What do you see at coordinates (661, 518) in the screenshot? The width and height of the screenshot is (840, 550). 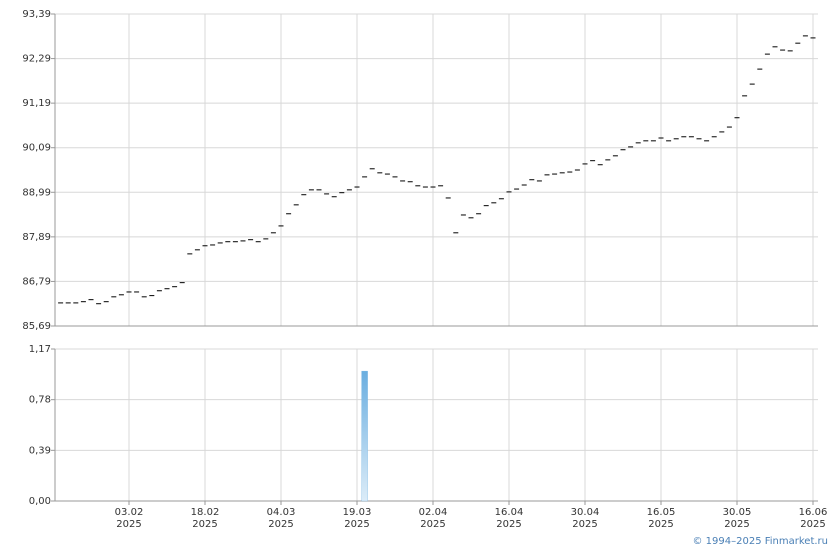 I see `x-tick-label: 16.05 2025` at bounding box center [661, 518].